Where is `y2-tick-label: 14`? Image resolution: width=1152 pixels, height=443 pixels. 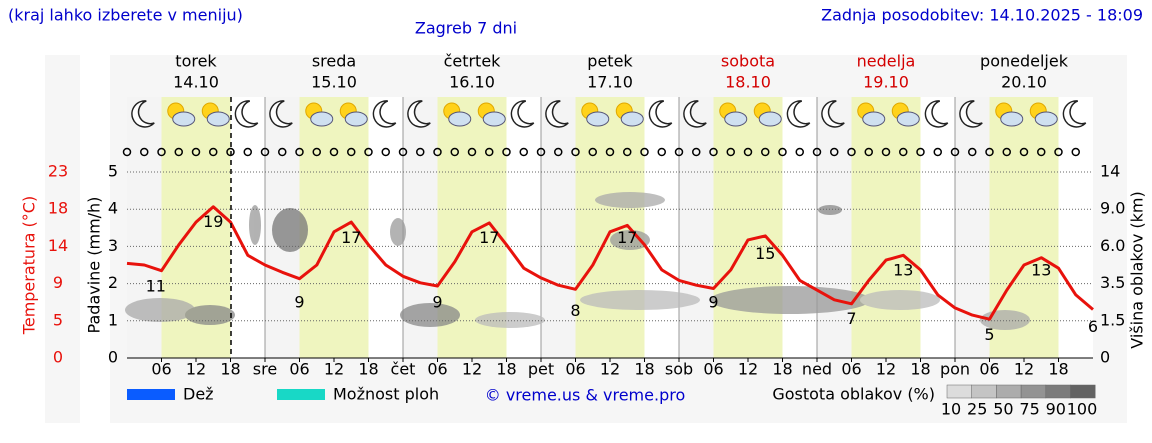
y2-tick-label: 14 is located at coordinates (1110, 171).